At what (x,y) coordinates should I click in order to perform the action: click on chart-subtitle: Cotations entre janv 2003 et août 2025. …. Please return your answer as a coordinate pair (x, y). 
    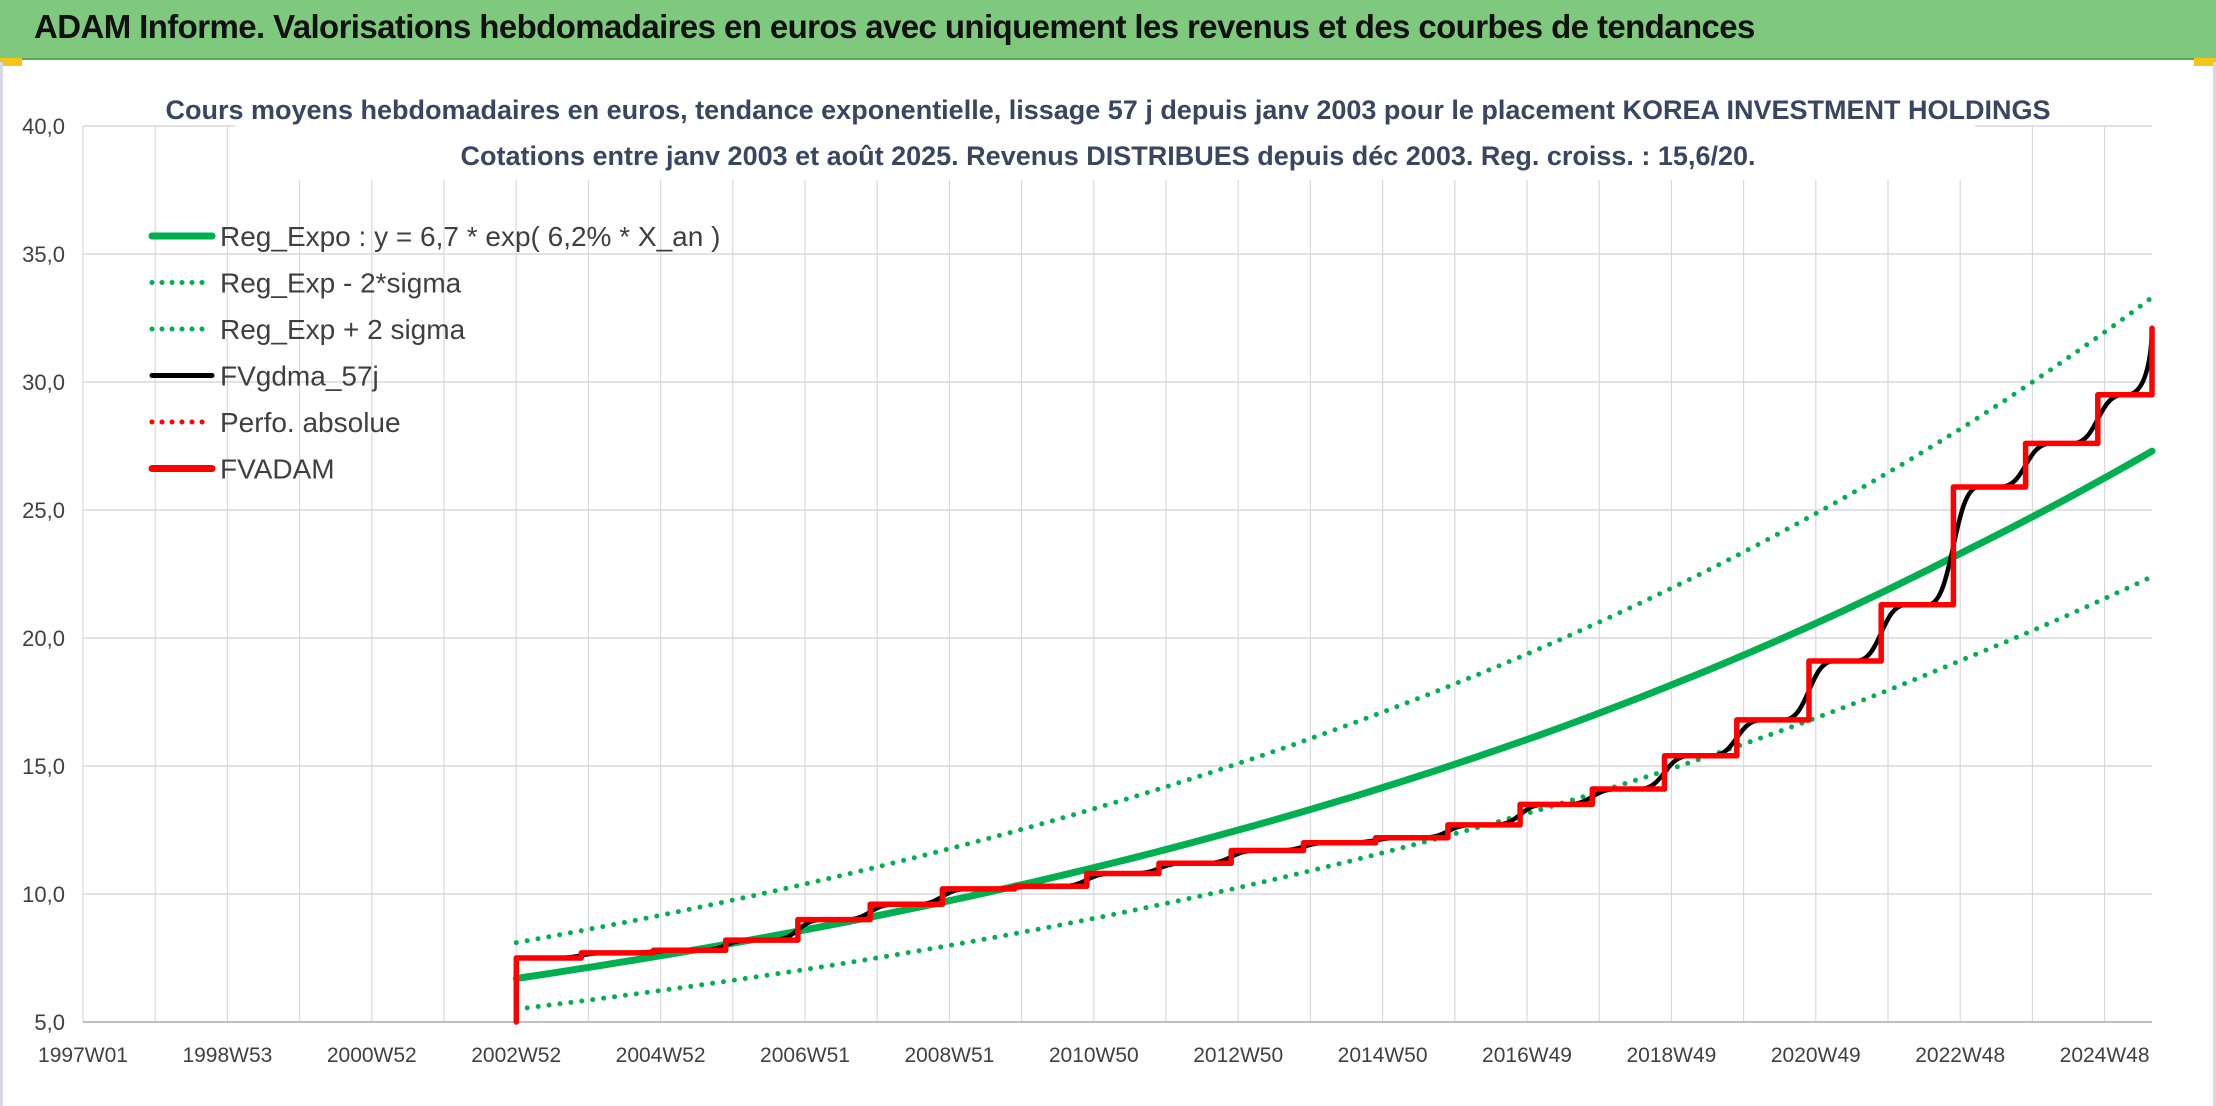
    Looking at the image, I should click on (1108, 156).